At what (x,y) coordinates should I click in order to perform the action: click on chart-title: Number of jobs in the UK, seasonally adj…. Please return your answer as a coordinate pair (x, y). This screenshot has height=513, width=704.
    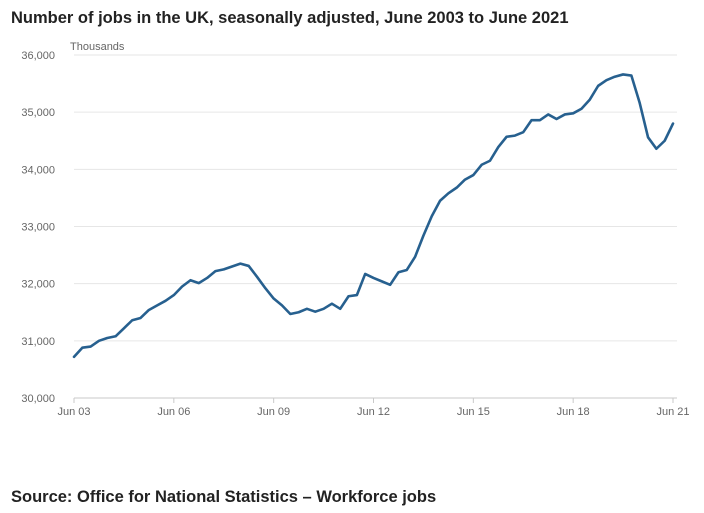
    Looking at the image, I should click on (290, 18).